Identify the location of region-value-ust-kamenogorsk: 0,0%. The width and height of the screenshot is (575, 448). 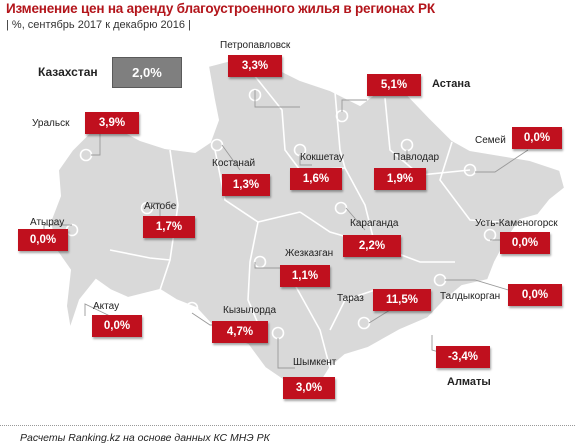
(525, 243).